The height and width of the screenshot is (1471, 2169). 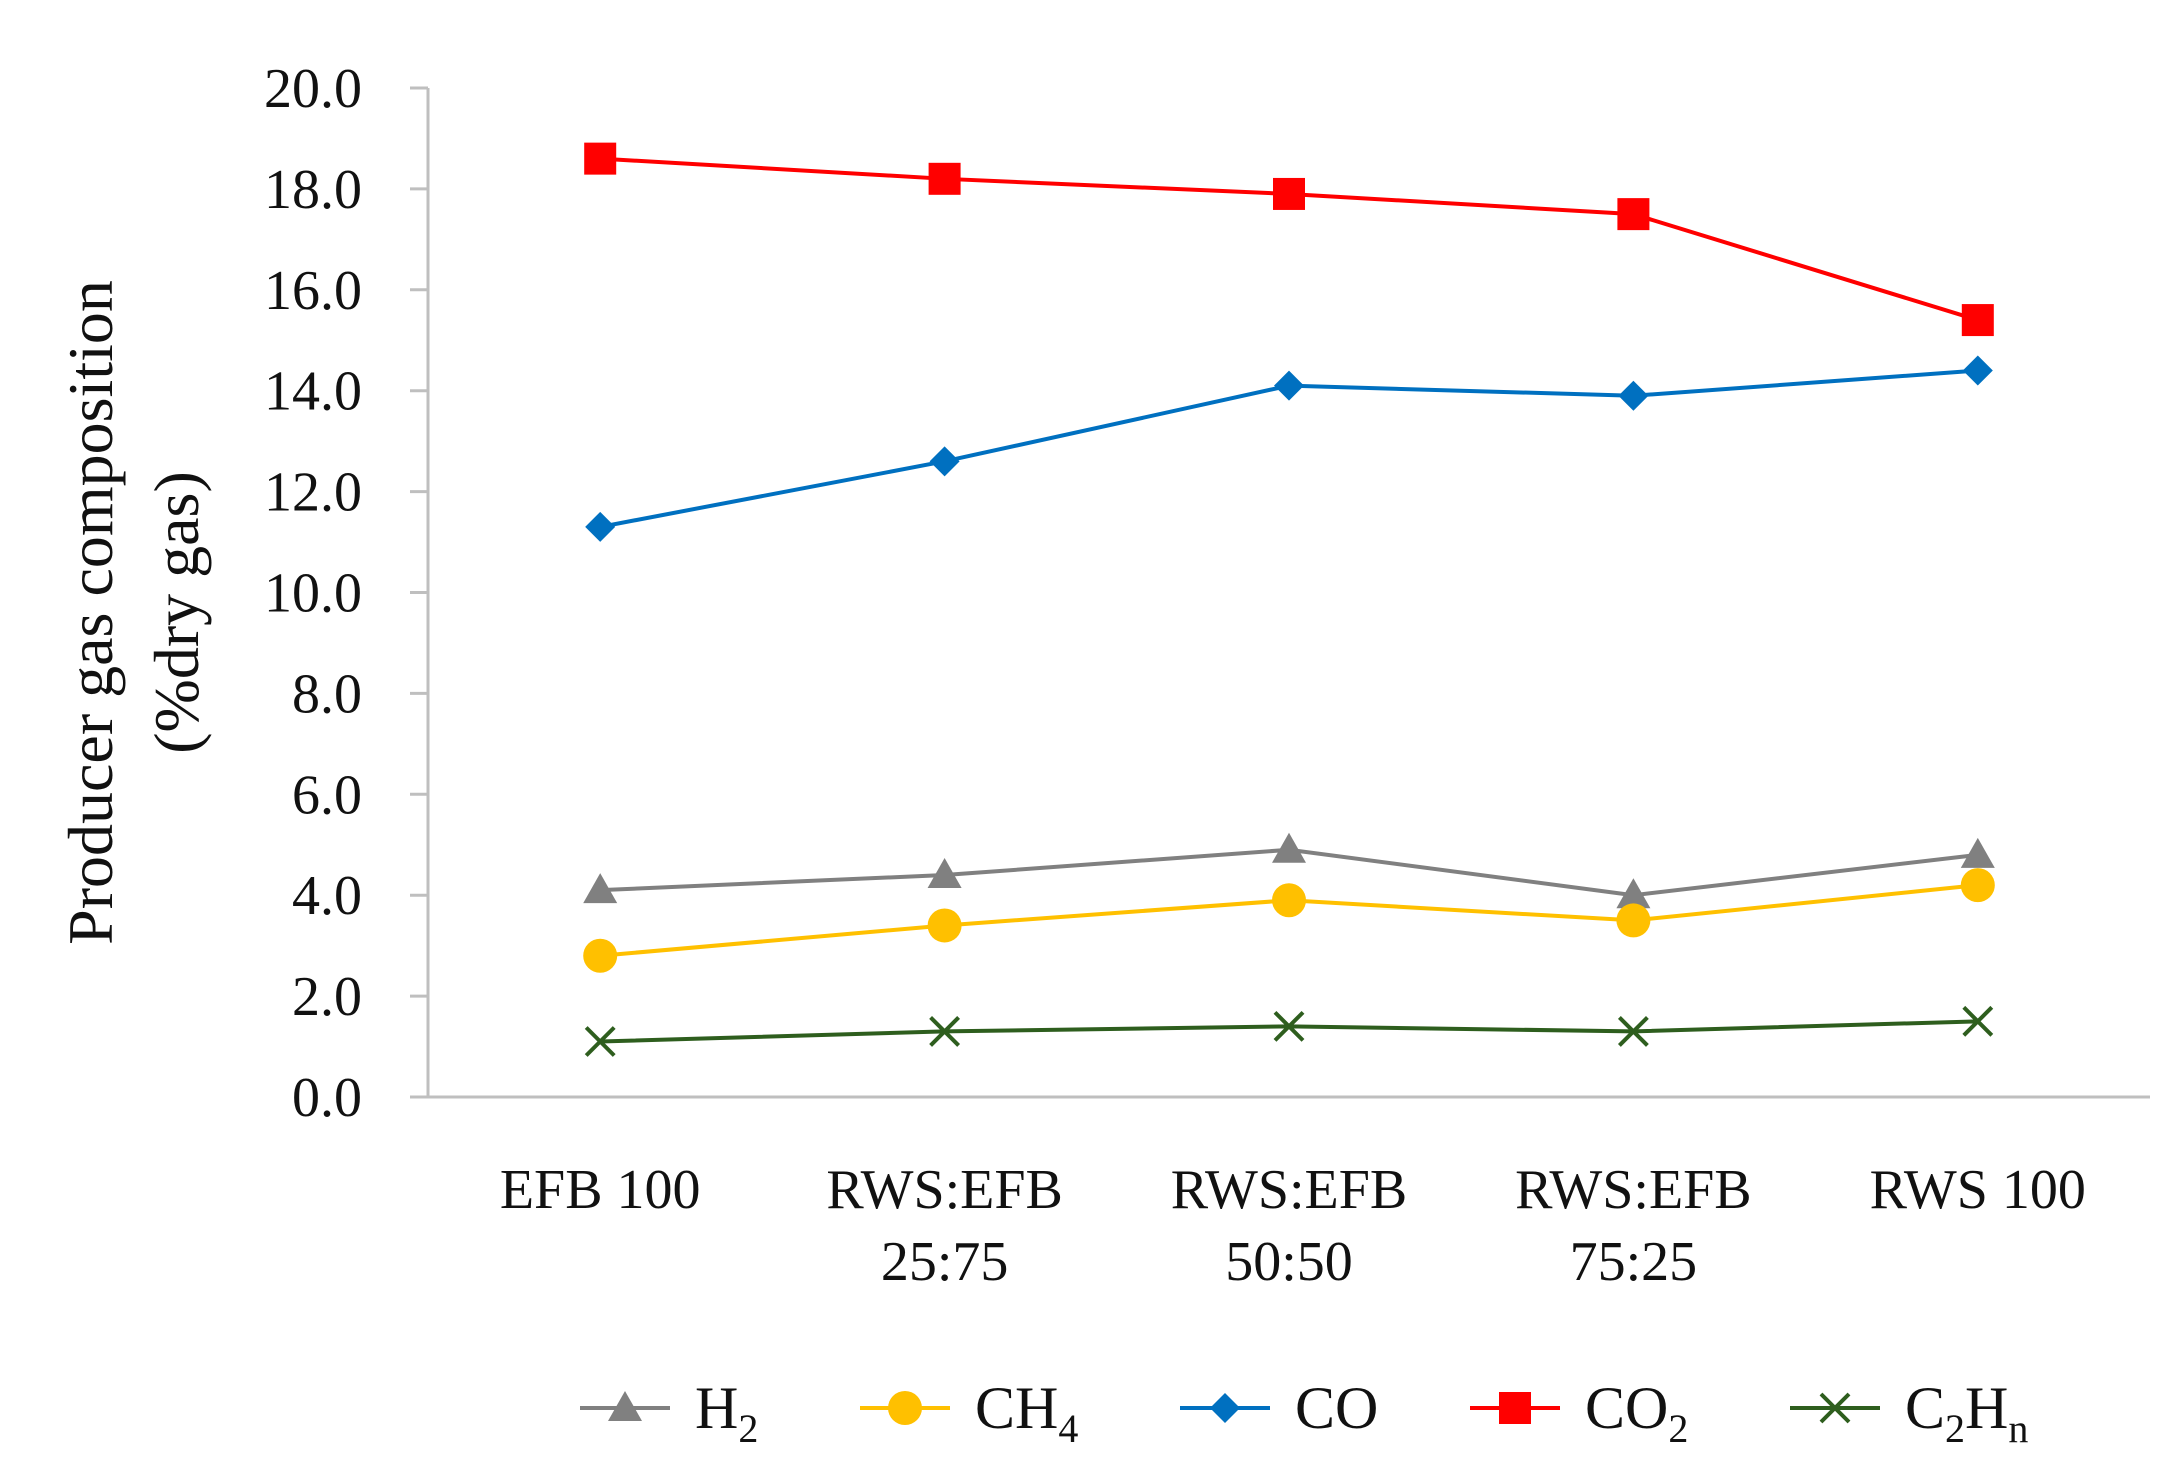 I want to click on legend-item-H2: H2, so click(x=669, y=1413).